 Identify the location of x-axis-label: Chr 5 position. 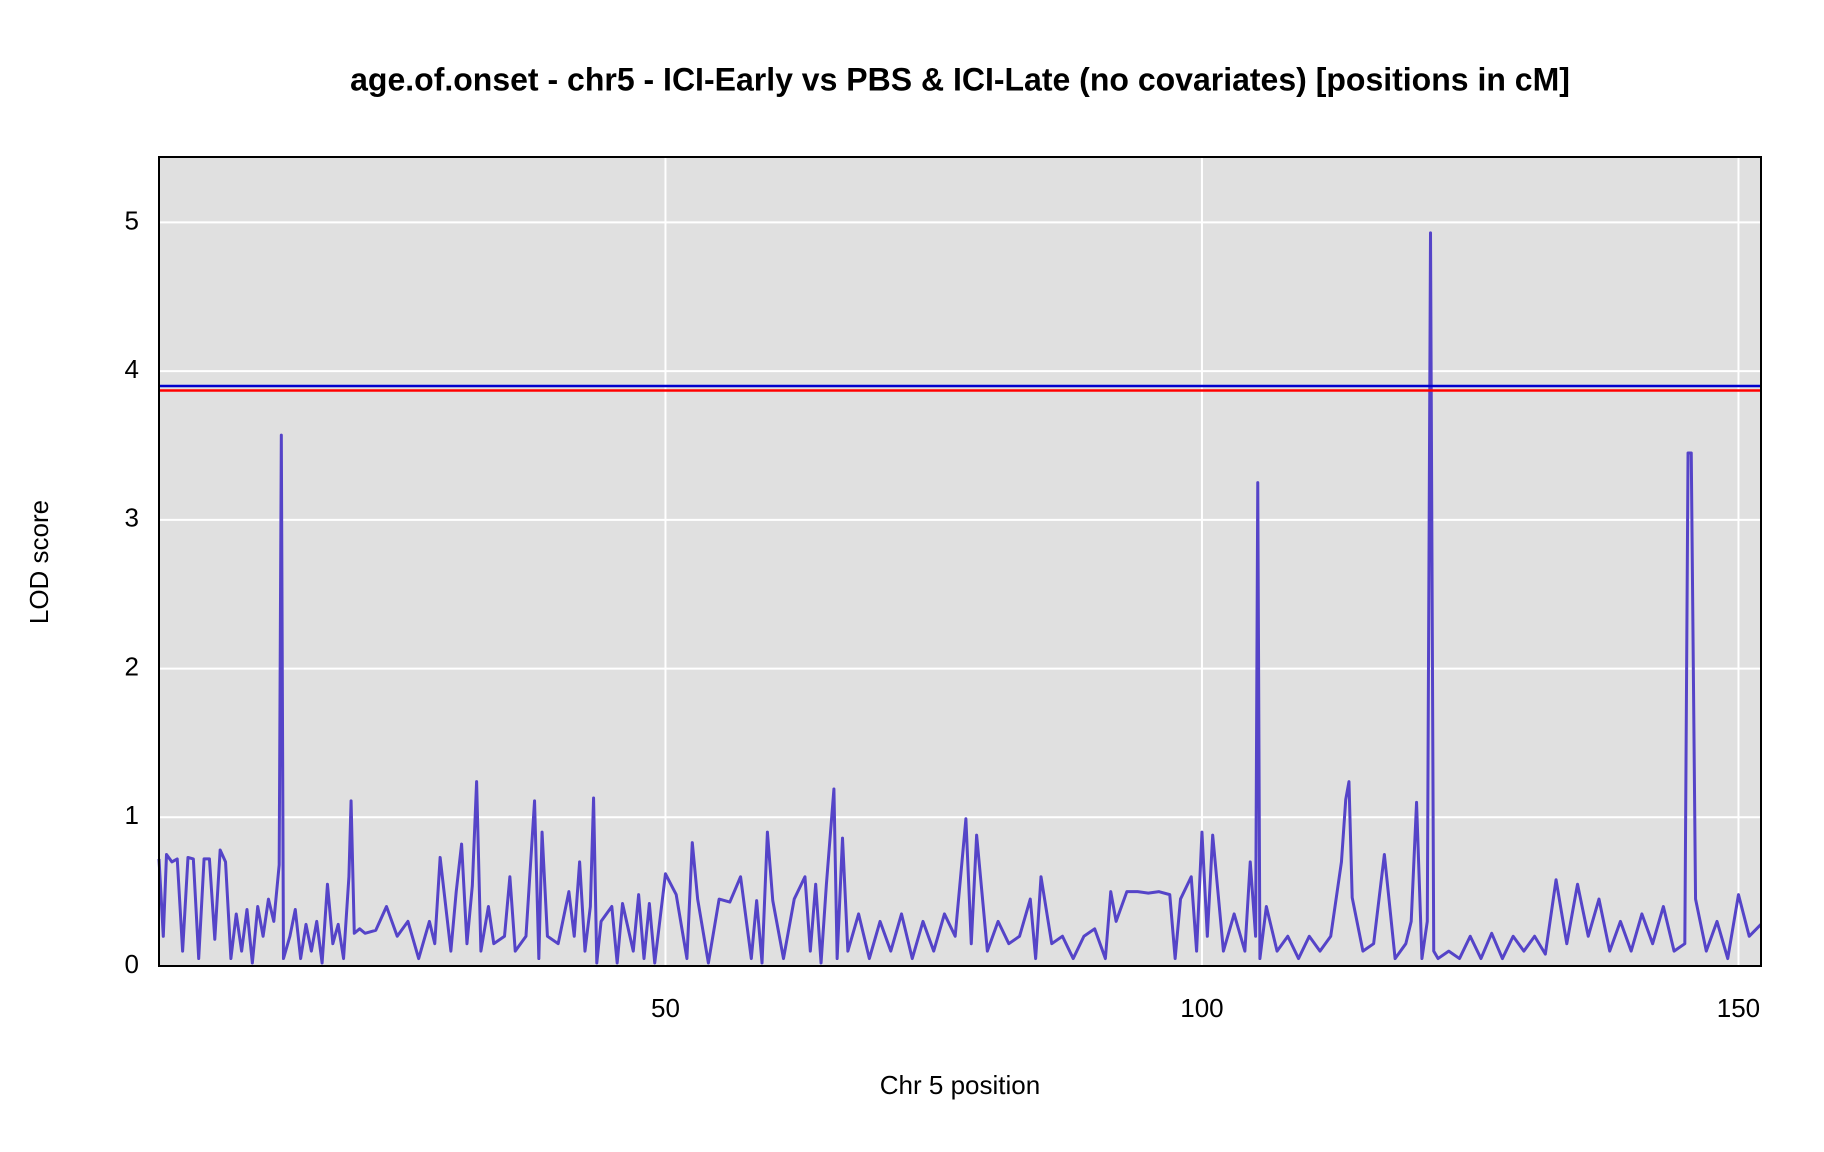
(960, 1085).